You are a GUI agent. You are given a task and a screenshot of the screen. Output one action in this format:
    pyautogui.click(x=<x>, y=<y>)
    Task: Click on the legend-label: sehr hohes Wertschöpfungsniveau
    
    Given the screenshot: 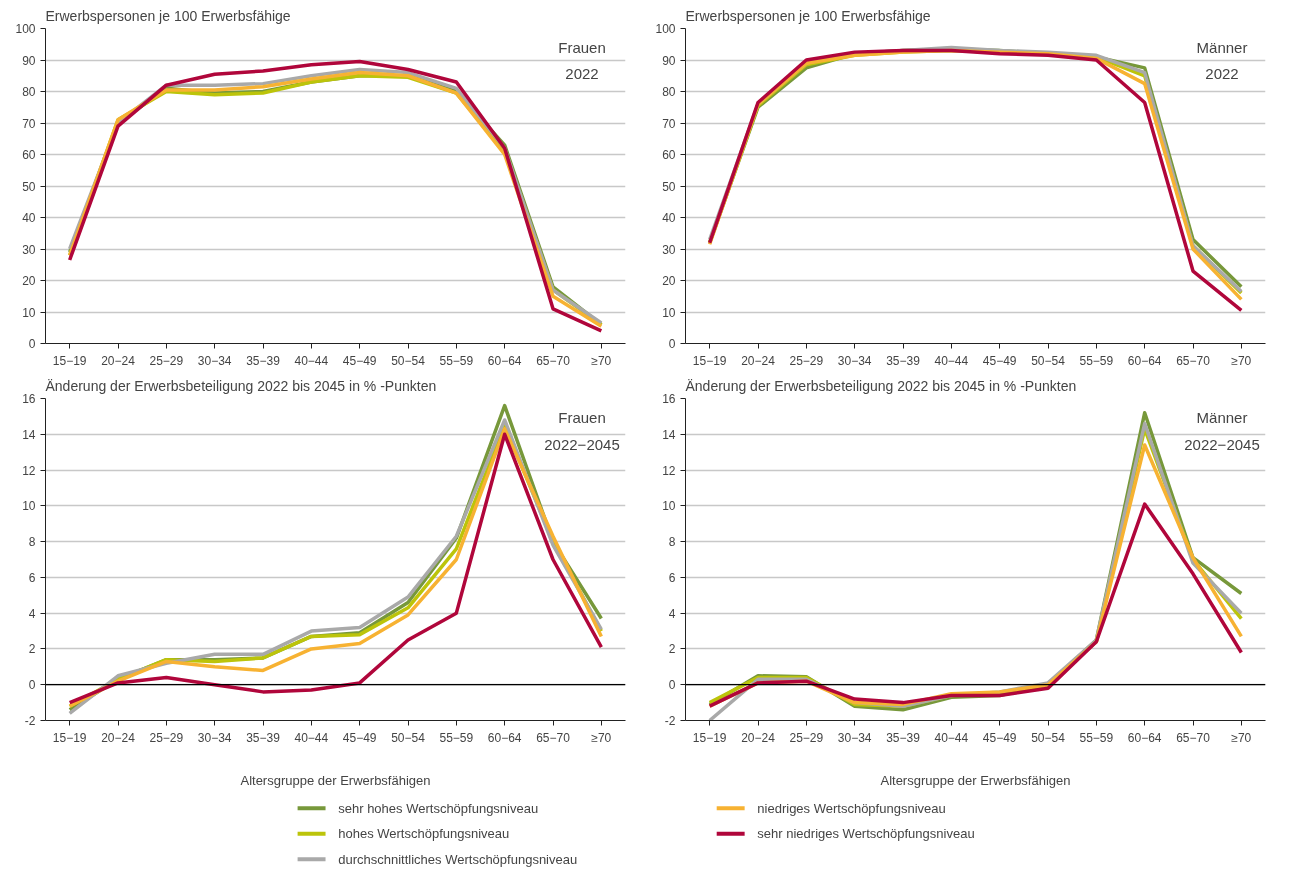 What is the action you would take?
    pyautogui.click(x=438, y=808)
    